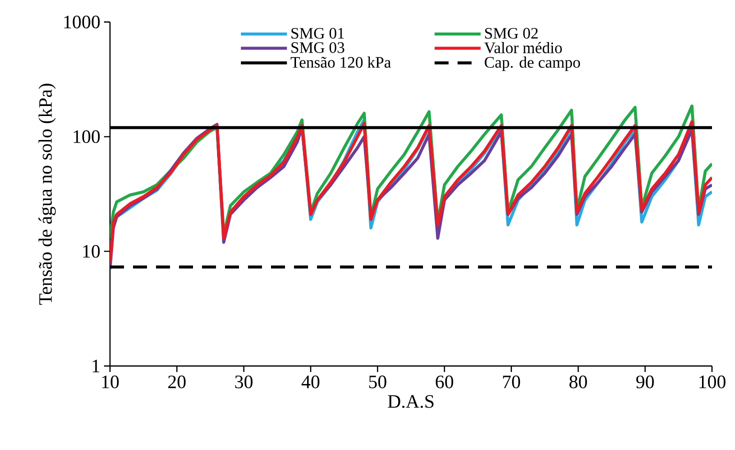  Describe the element at coordinates (96, 366) in the screenshot. I see `y-tick-label: 1` at that location.